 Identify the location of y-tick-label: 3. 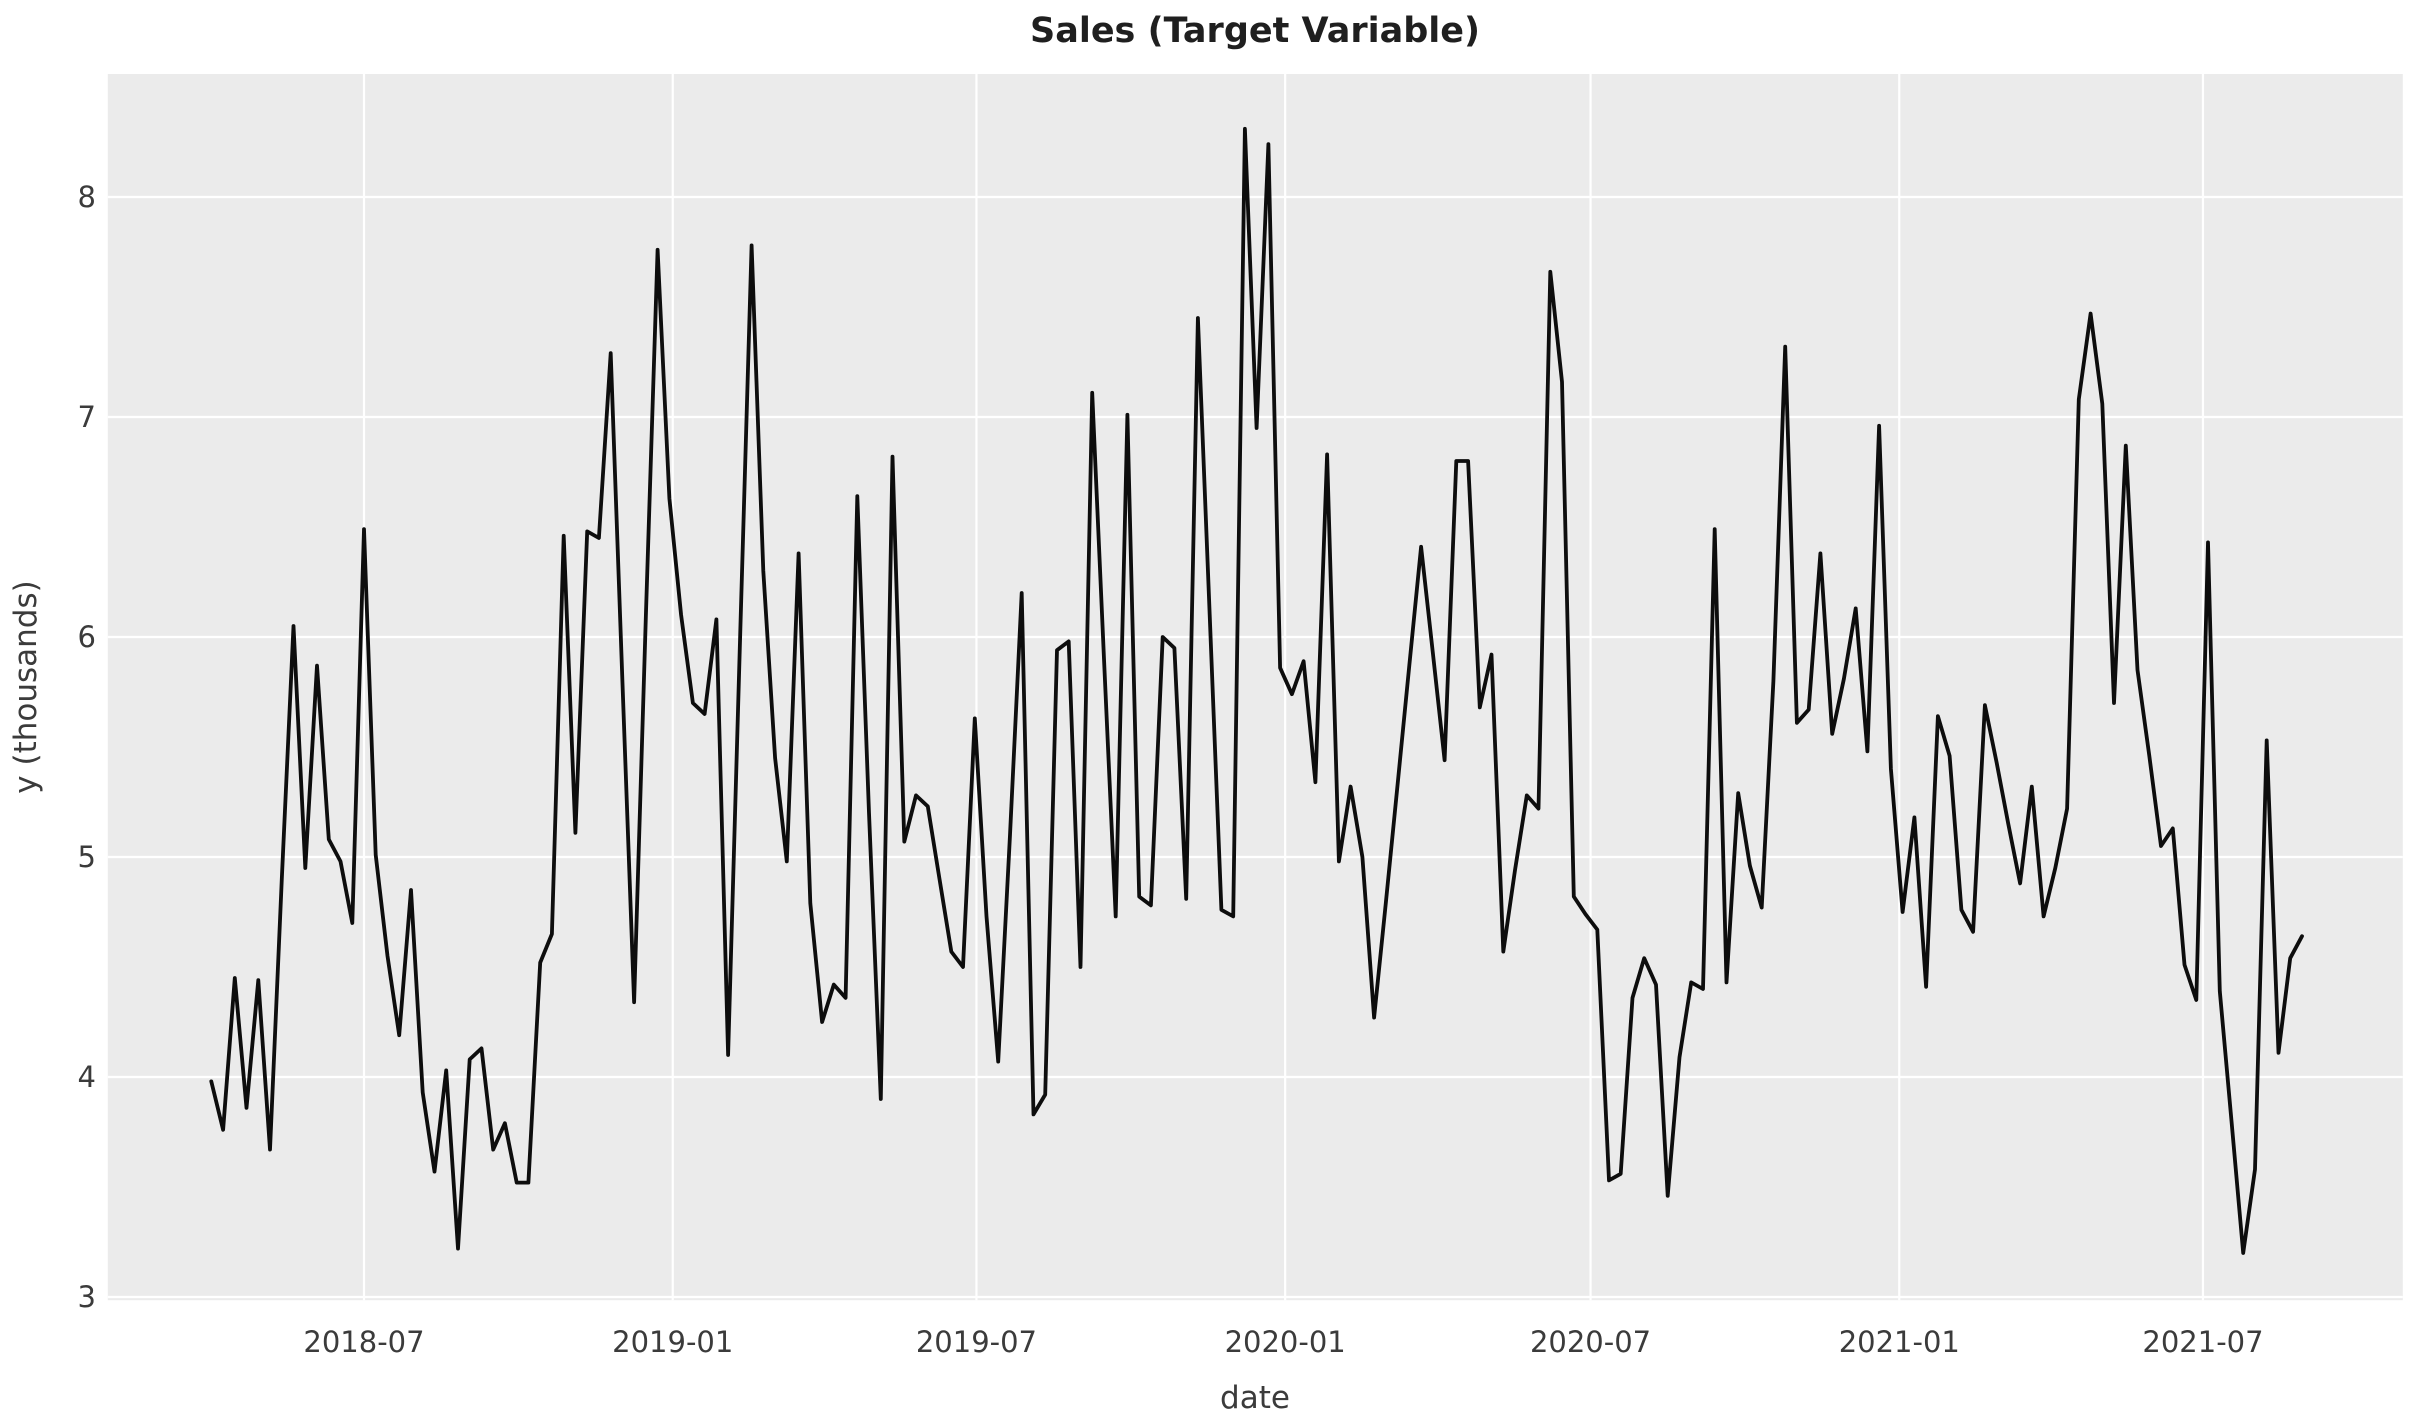
(87, 1297).